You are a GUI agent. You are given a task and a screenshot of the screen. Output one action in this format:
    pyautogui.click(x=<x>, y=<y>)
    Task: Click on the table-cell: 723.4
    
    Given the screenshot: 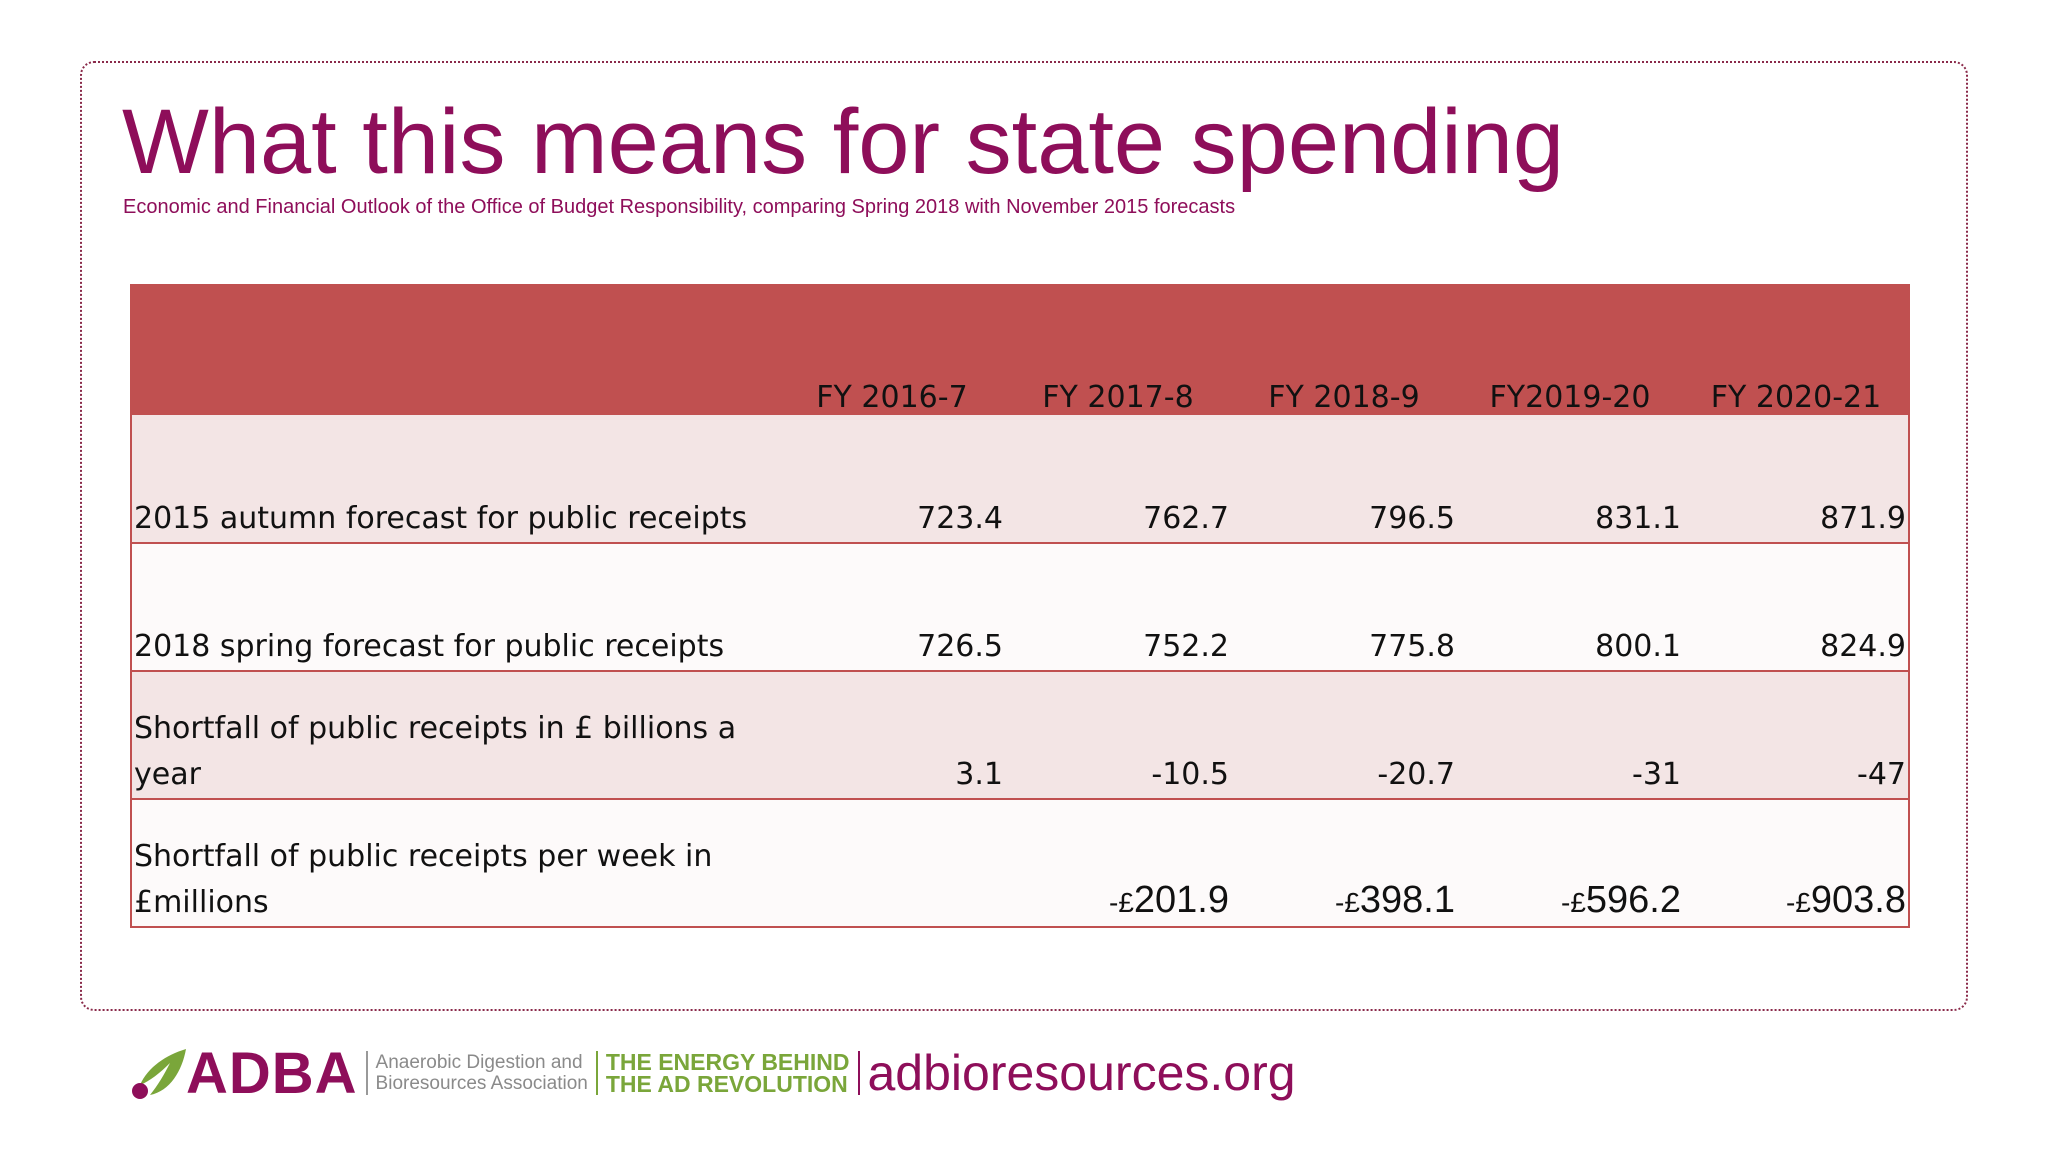 What is the action you would take?
    pyautogui.click(x=892, y=479)
    